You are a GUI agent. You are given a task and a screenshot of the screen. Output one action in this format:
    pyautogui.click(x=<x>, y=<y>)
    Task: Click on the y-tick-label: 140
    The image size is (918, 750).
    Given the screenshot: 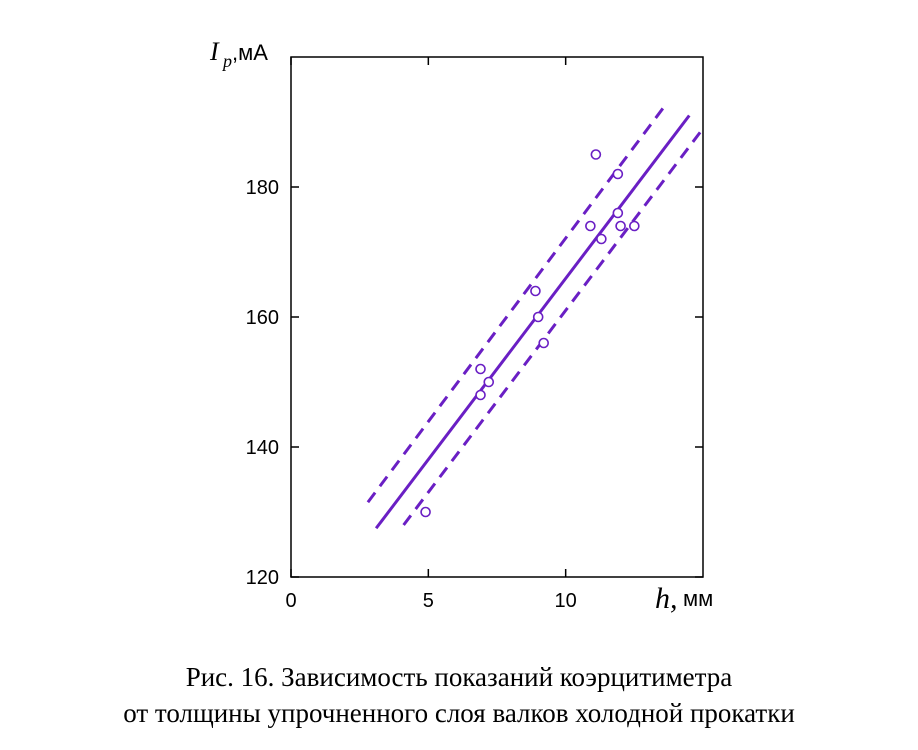 What is the action you would take?
    pyautogui.click(x=262, y=448)
    